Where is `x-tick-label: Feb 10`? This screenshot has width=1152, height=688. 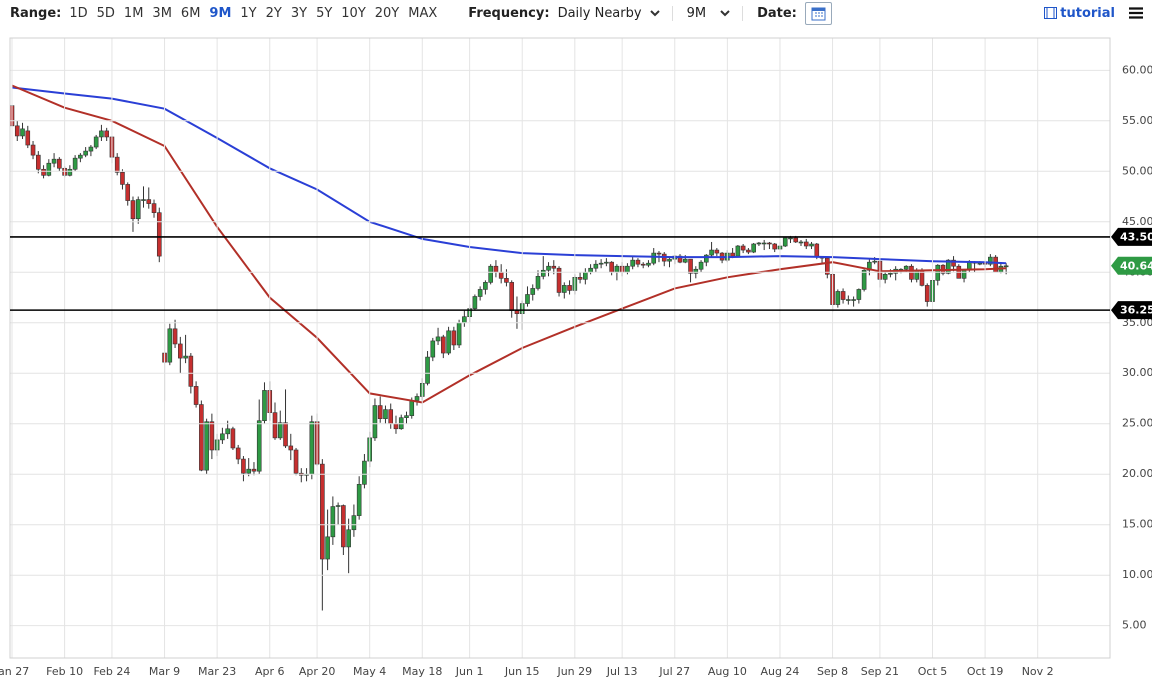
x-tick-label: Feb 10 is located at coordinates (64, 671).